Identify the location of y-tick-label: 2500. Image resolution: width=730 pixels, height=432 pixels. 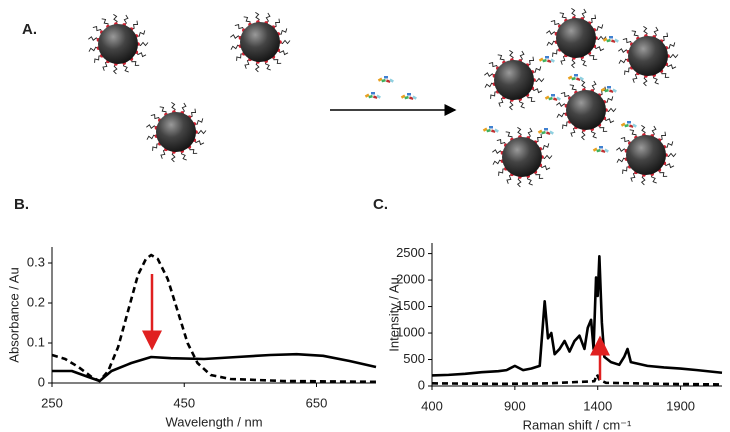
(410, 252).